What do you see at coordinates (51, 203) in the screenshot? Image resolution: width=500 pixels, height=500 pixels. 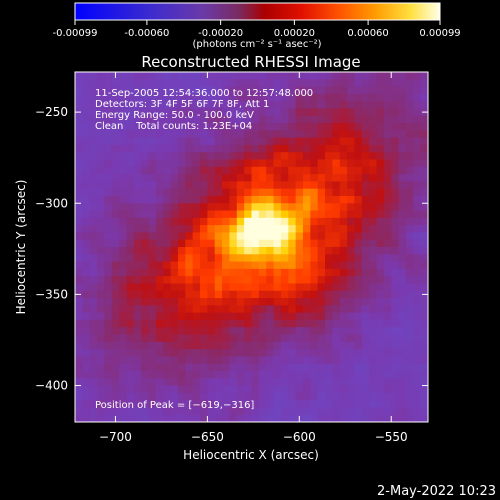 I see `y-tick-label: −300` at bounding box center [51, 203].